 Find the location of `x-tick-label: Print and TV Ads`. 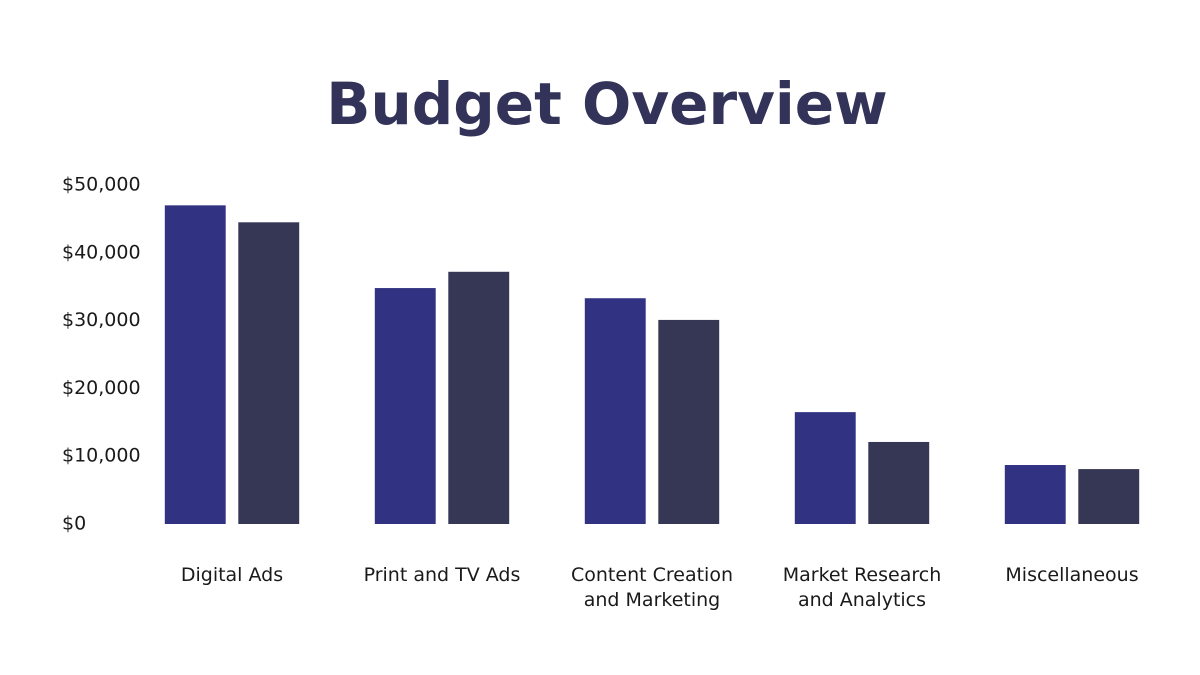

x-tick-label: Print and TV Ads is located at coordinates (442, 575).